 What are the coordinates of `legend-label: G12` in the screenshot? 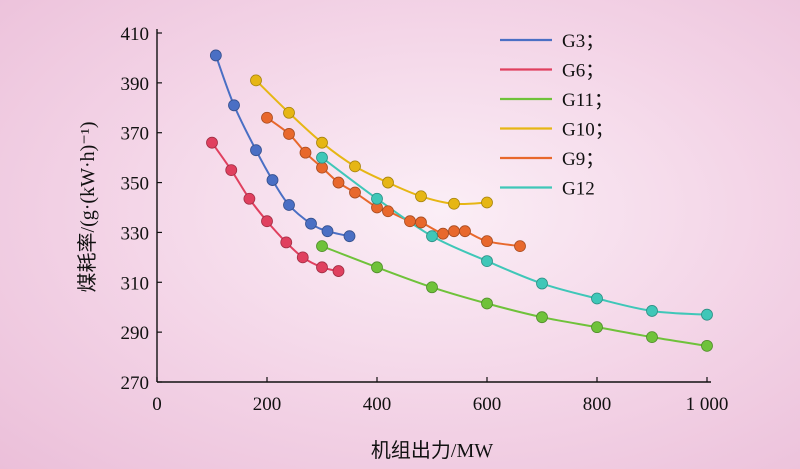 It's located at (578, 189).